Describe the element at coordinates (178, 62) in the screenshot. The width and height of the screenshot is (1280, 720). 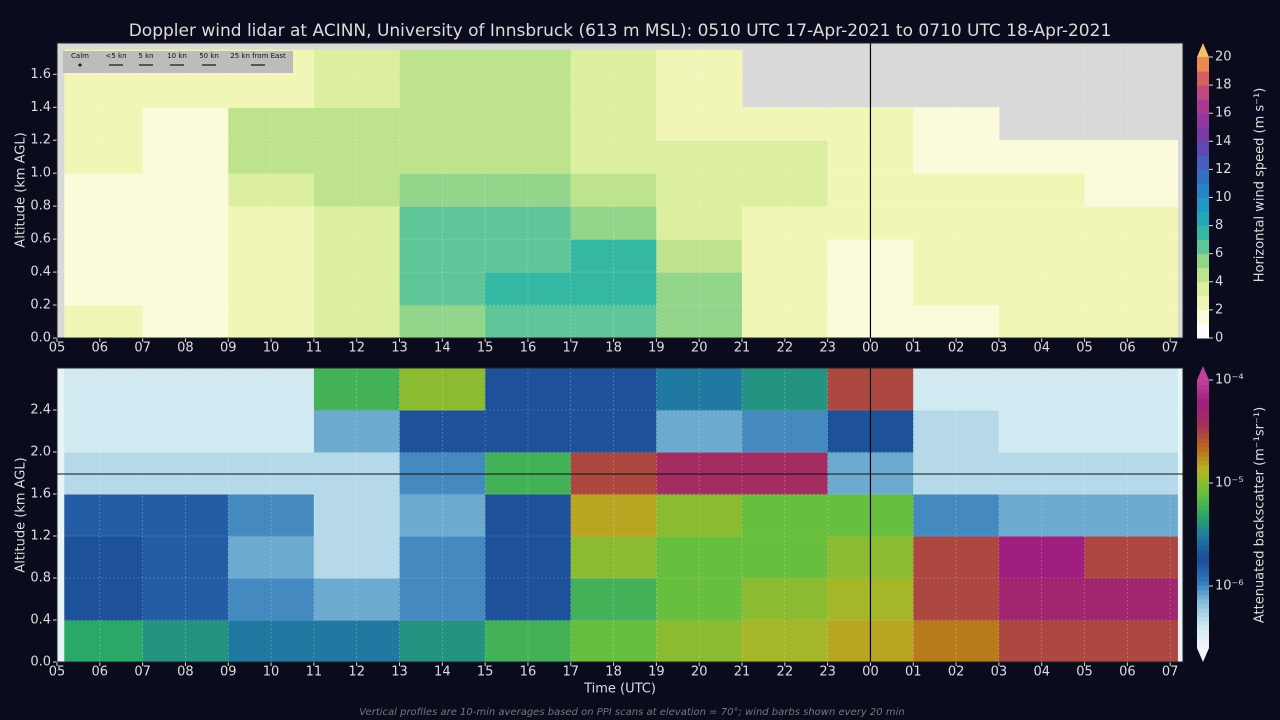
I see `legend-box` at that location.